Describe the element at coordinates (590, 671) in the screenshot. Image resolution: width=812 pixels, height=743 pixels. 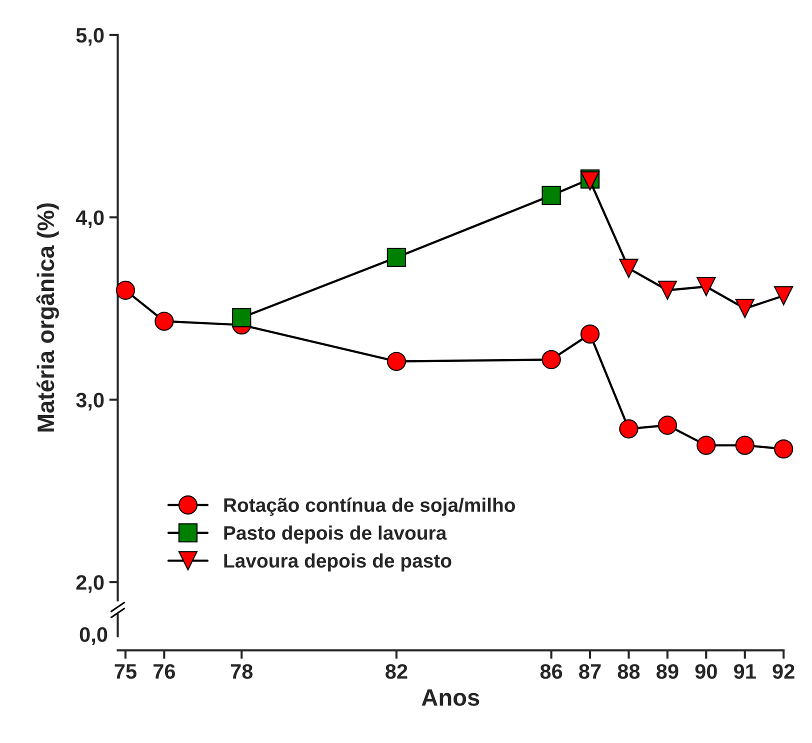
I see `x-tick-label: 87` at that location.